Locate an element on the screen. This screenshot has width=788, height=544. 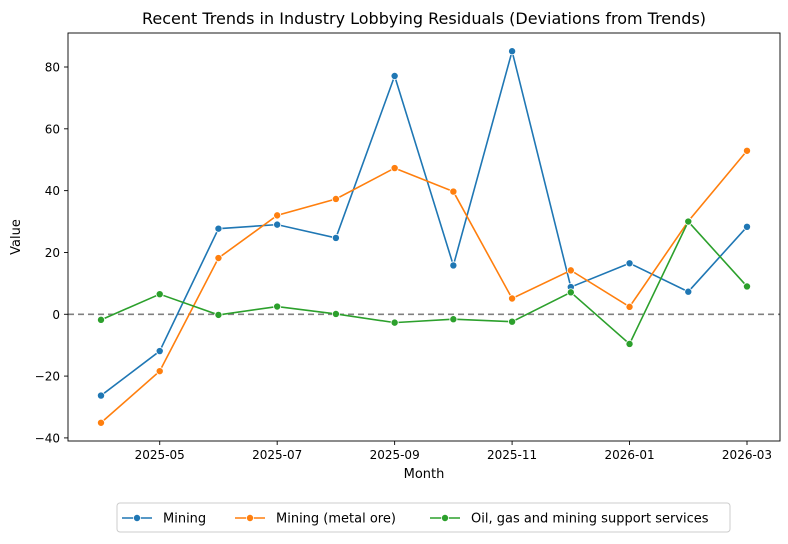
y-tick-label: 40 is located at coordinates (52, 191).